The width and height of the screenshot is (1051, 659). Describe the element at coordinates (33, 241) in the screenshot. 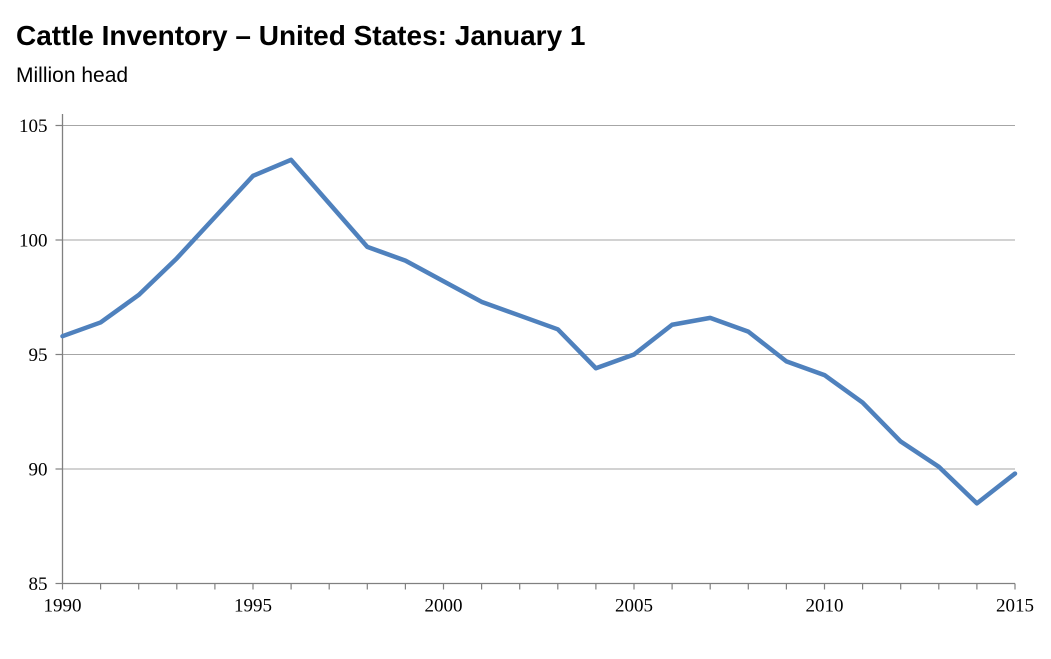

I see `y-tick-label-100: 100` at that location.